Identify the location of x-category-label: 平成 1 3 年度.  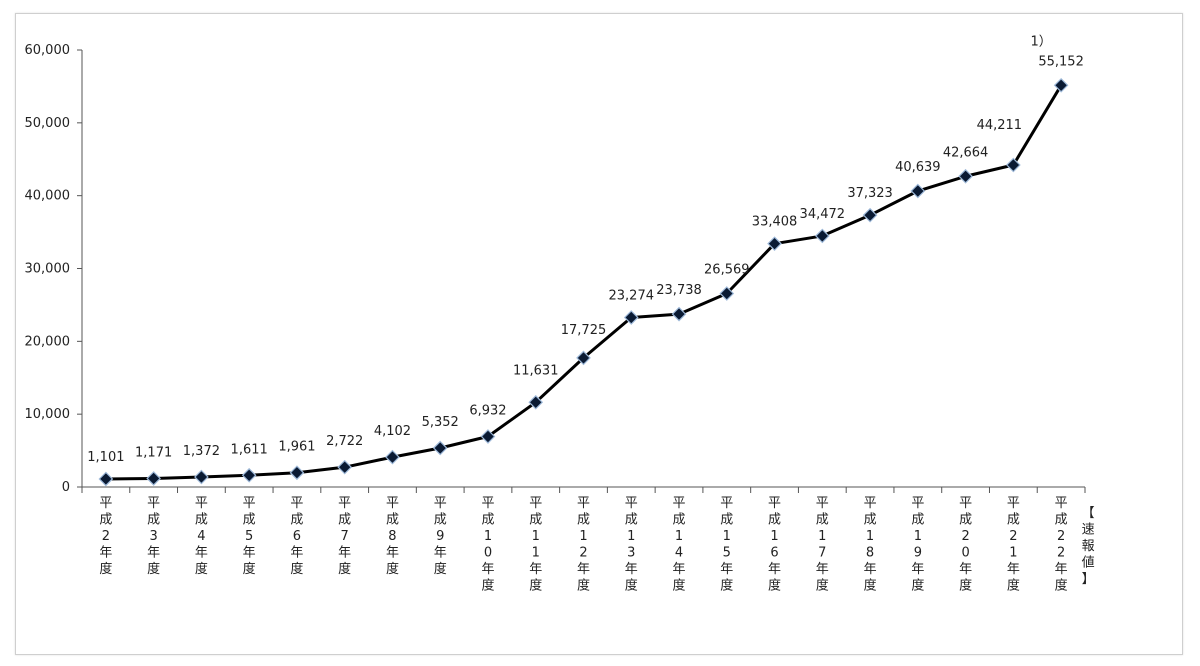
(631, 545).